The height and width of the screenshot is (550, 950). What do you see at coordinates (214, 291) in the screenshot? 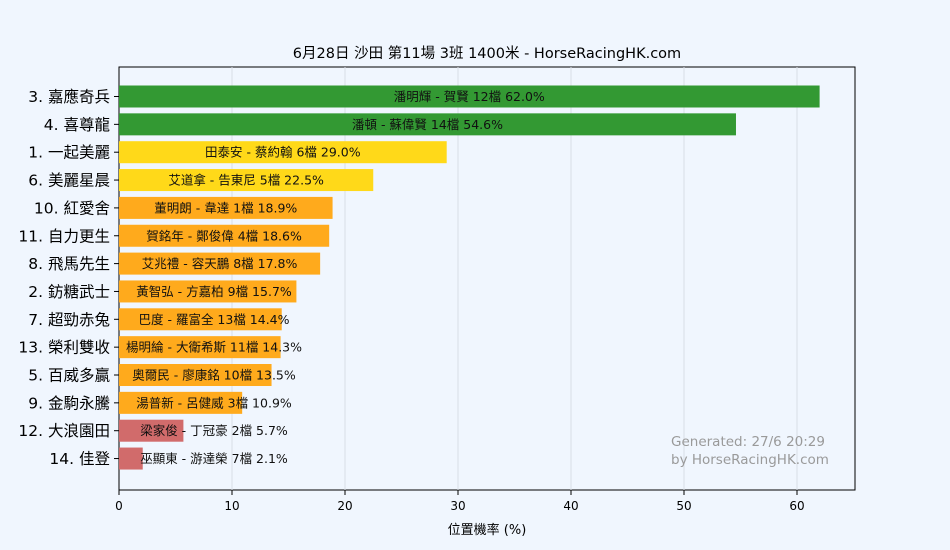
I see `bar-label: 黃智弘 - 方嘉柏 9檔 15.7%` at bounding box center [214, 291].